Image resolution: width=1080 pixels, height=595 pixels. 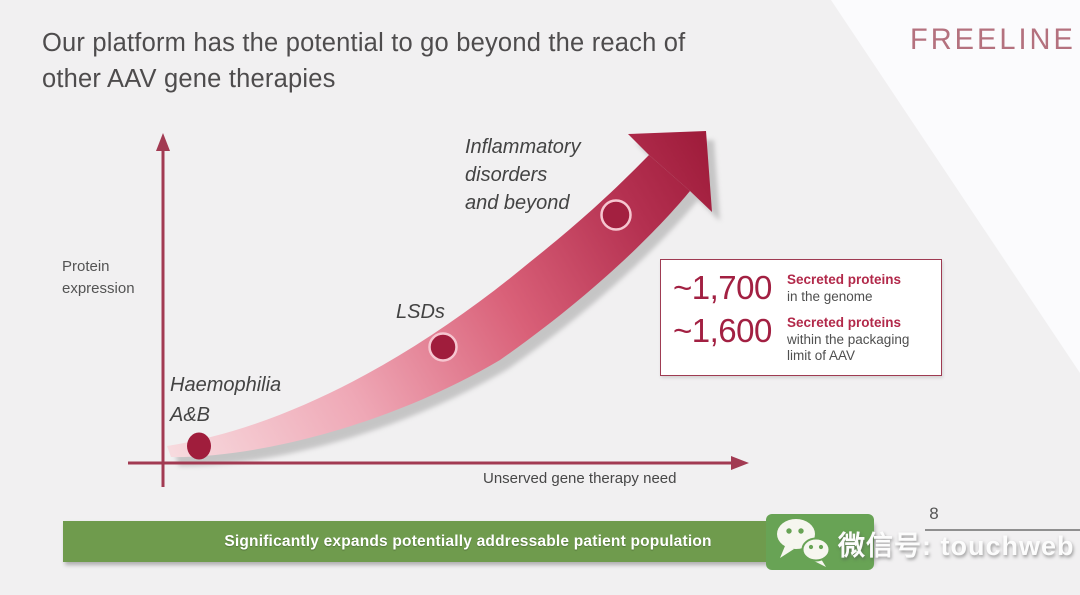 What do you see at coordinates (616, 215) in the screenshot?
I see `dot-inflammatory` at bounding box center [616, 215].